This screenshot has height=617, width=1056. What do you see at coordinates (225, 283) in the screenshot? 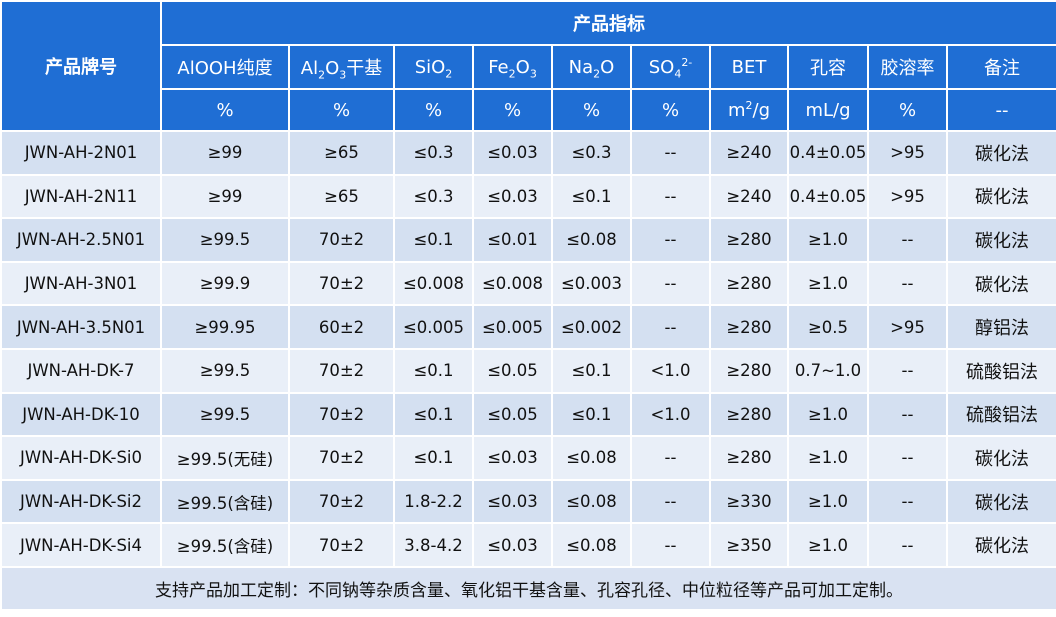
I see `value-cell: ≥99.9` at bounding box center [225, 283].